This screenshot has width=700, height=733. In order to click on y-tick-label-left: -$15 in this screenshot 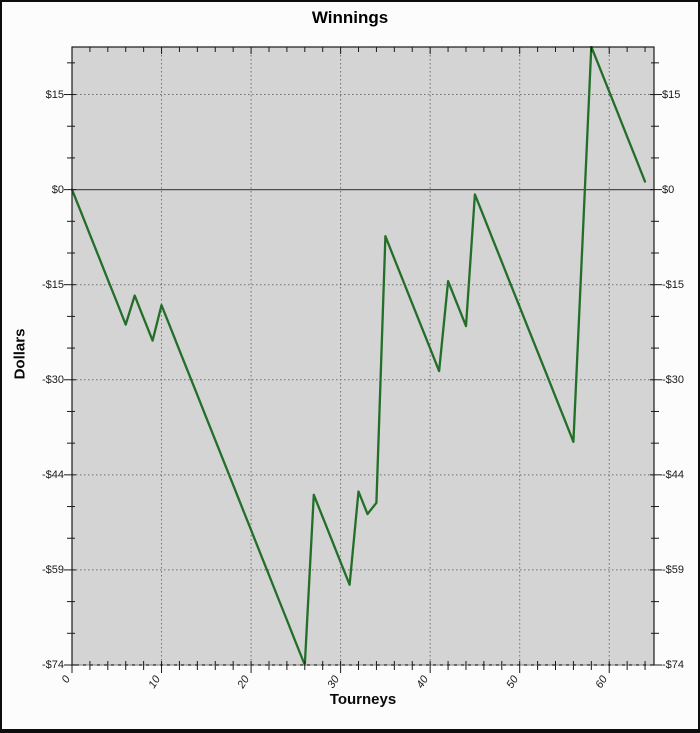, I will do `click(52, 284)`.